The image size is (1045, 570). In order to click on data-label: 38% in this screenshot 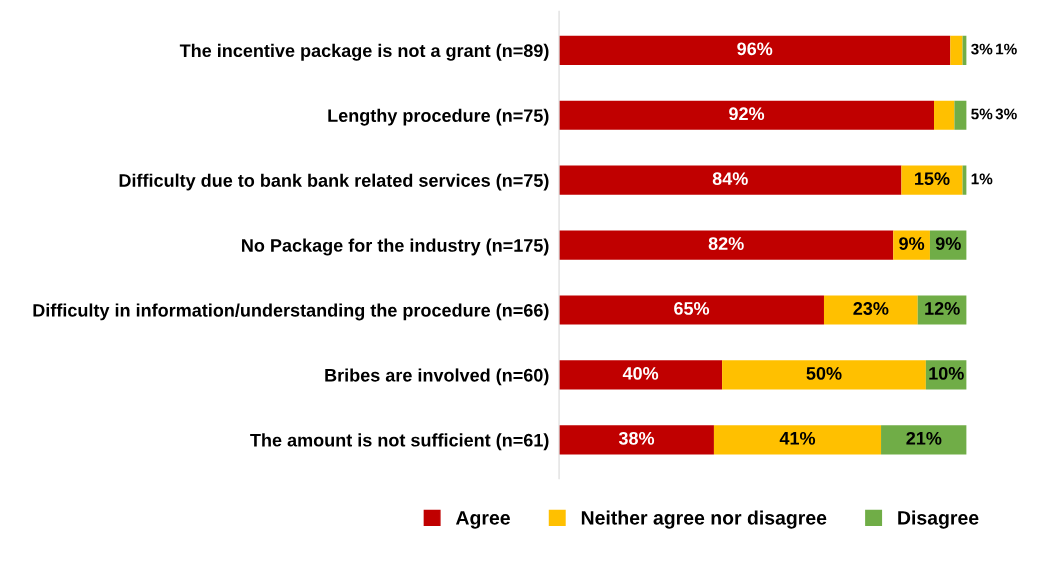, I will do `click(636, 438)`.